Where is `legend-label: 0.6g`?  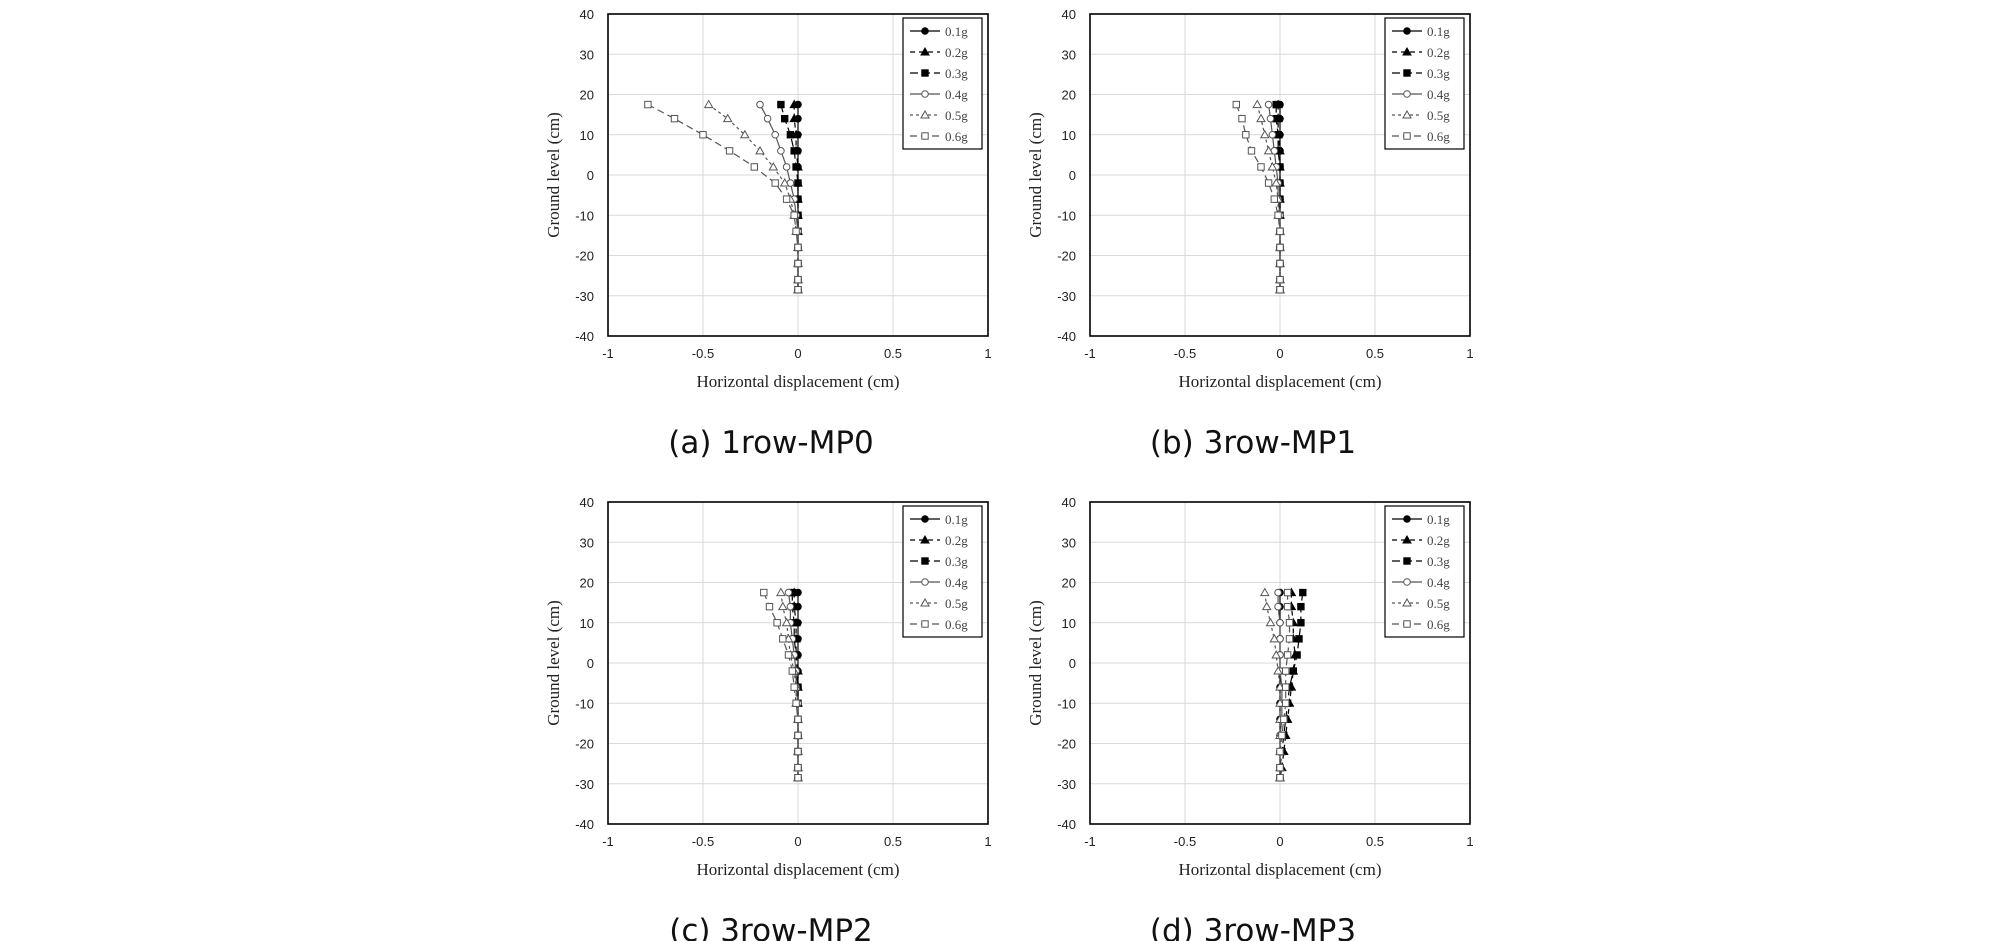
legend-label: 0.6g is located at coordinates (956, 624).